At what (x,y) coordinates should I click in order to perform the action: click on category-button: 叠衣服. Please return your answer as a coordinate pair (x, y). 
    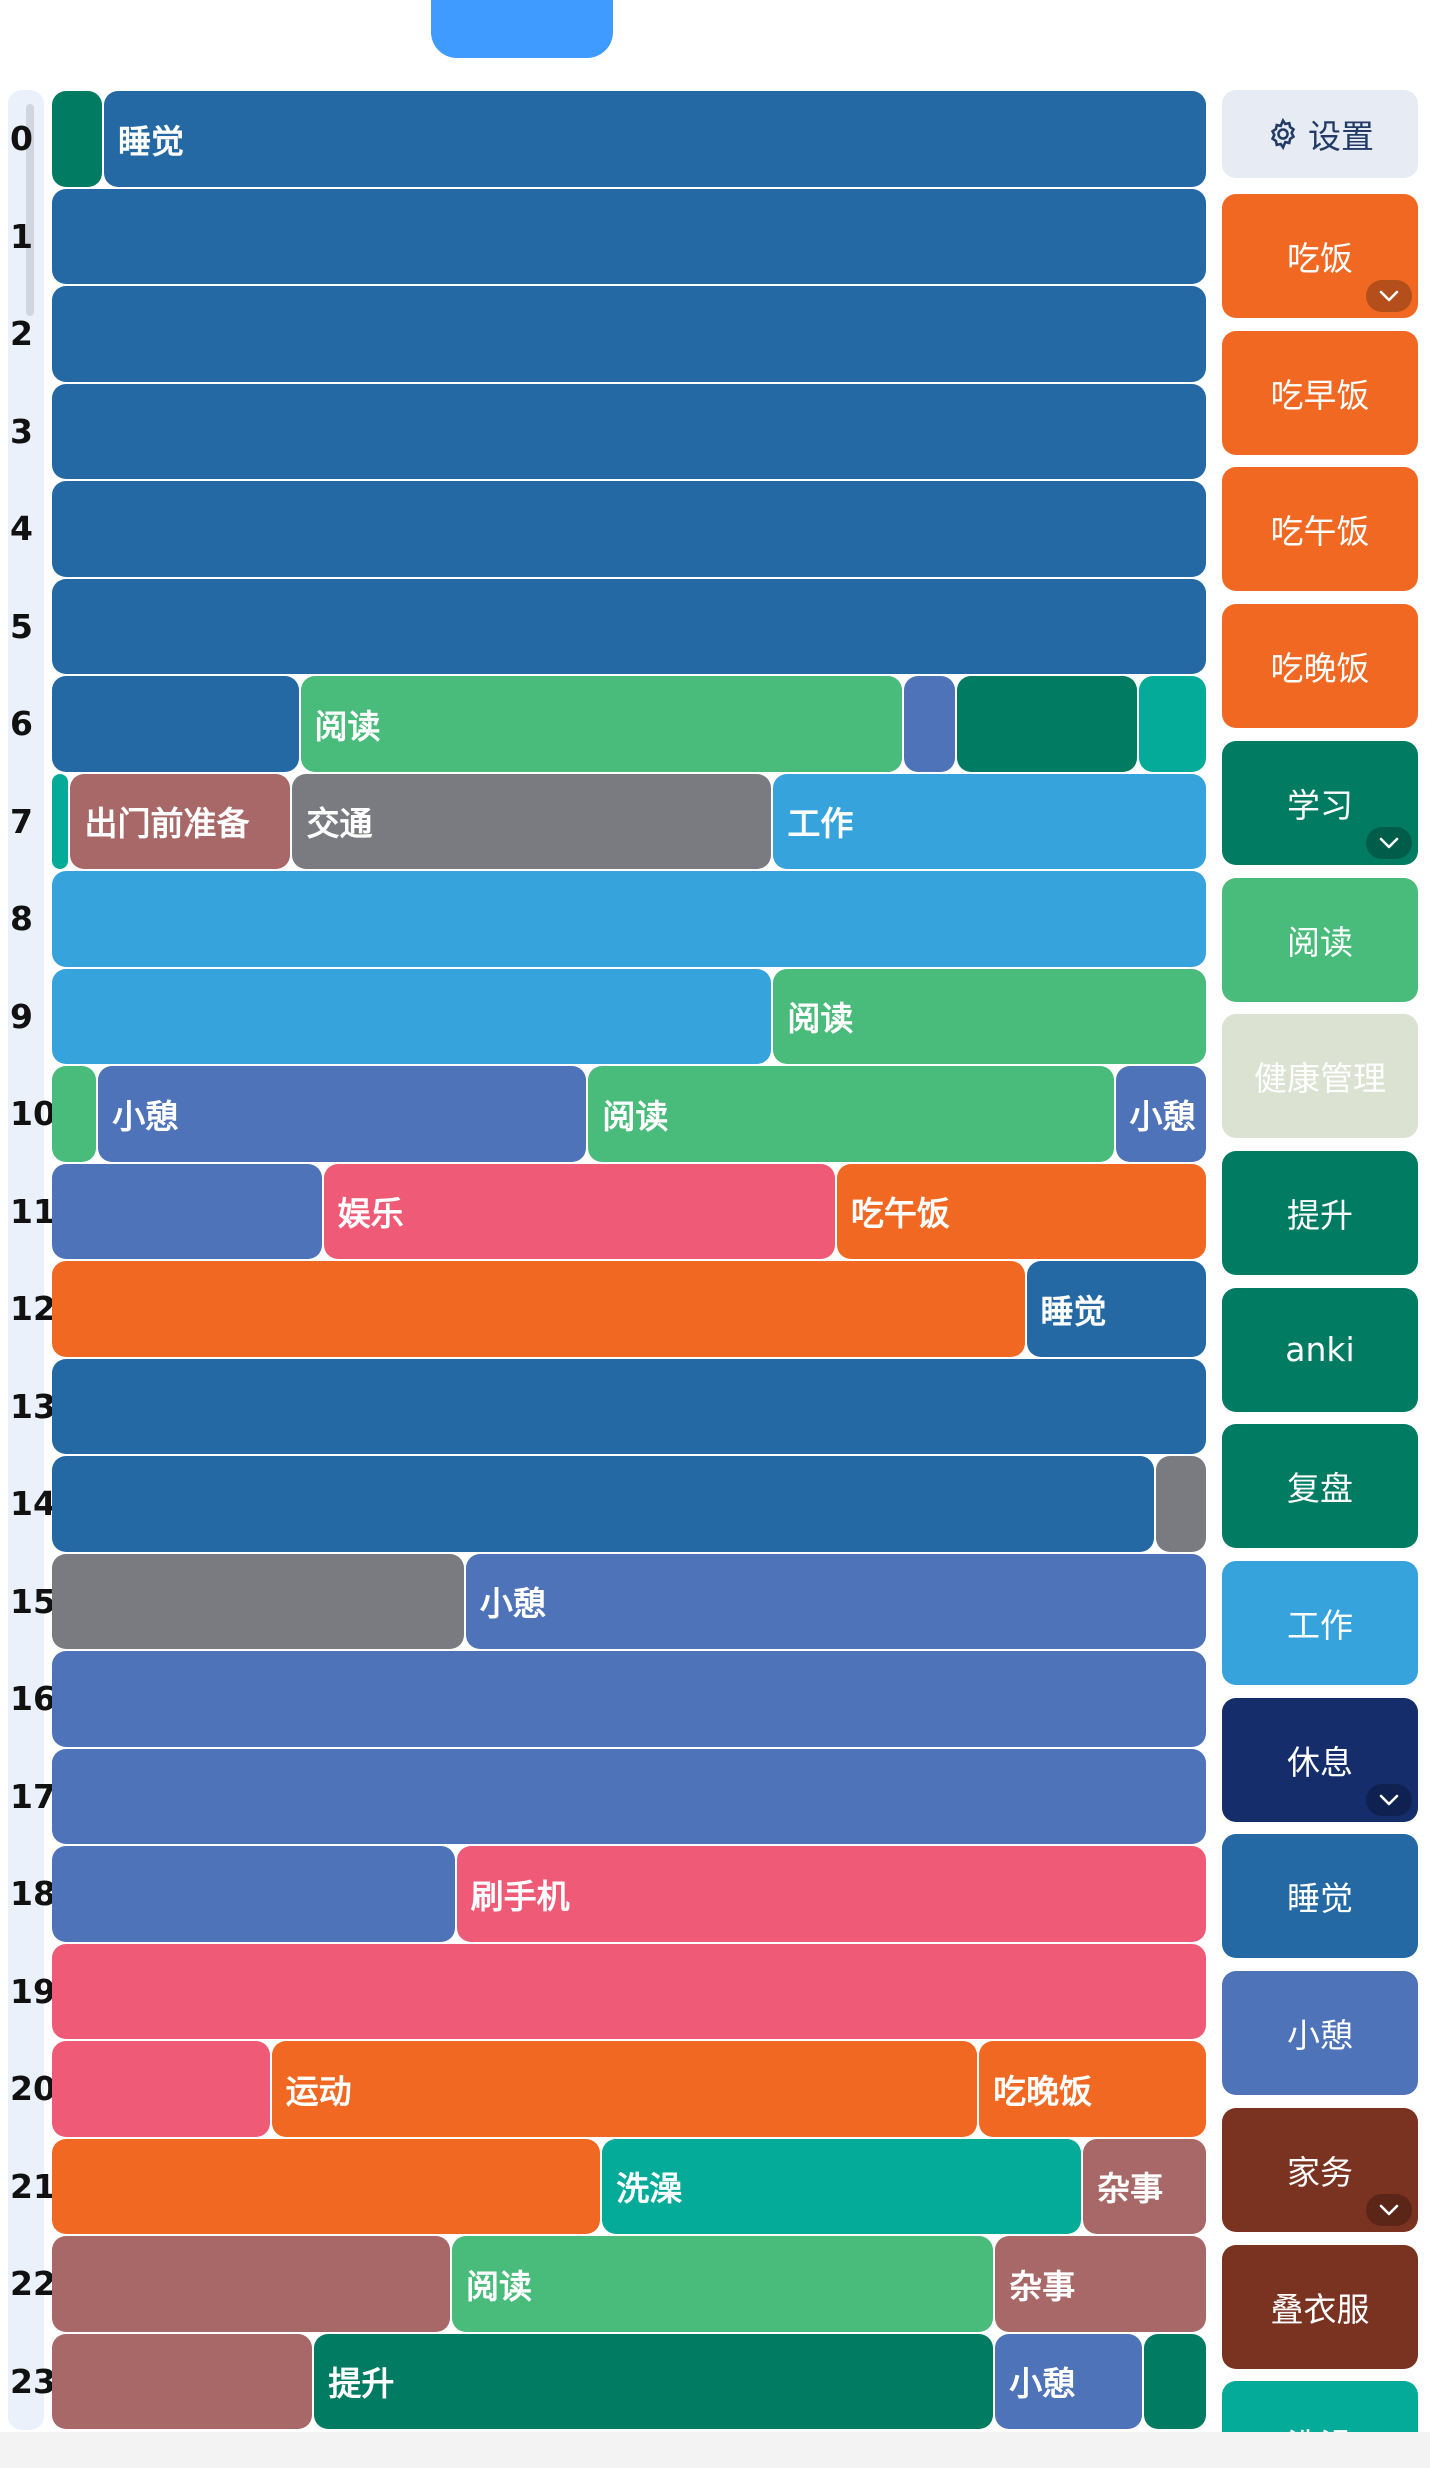
    Looking at the image, I should click on (1320, 2306).